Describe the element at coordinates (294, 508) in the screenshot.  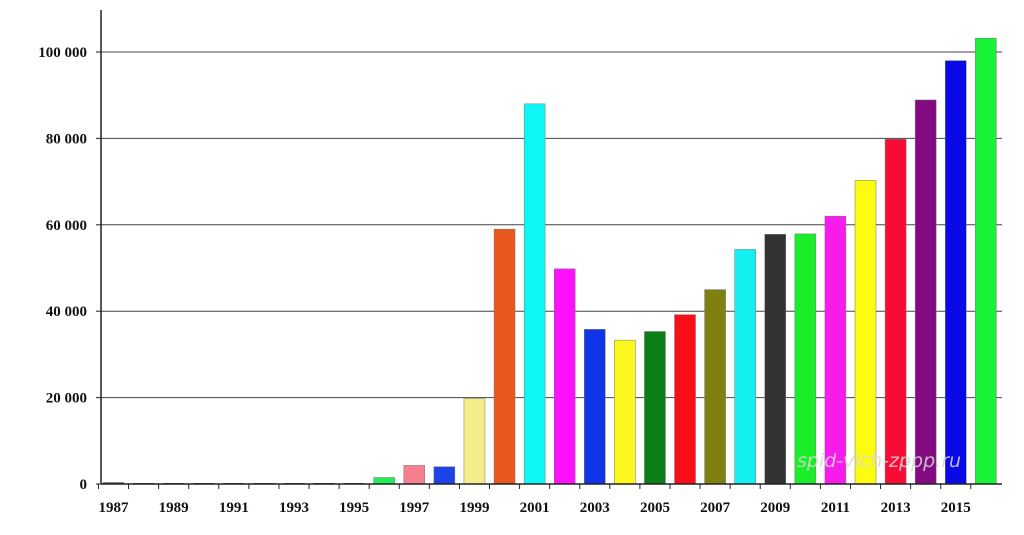
I see `x-tick-label: 1993` at that location.